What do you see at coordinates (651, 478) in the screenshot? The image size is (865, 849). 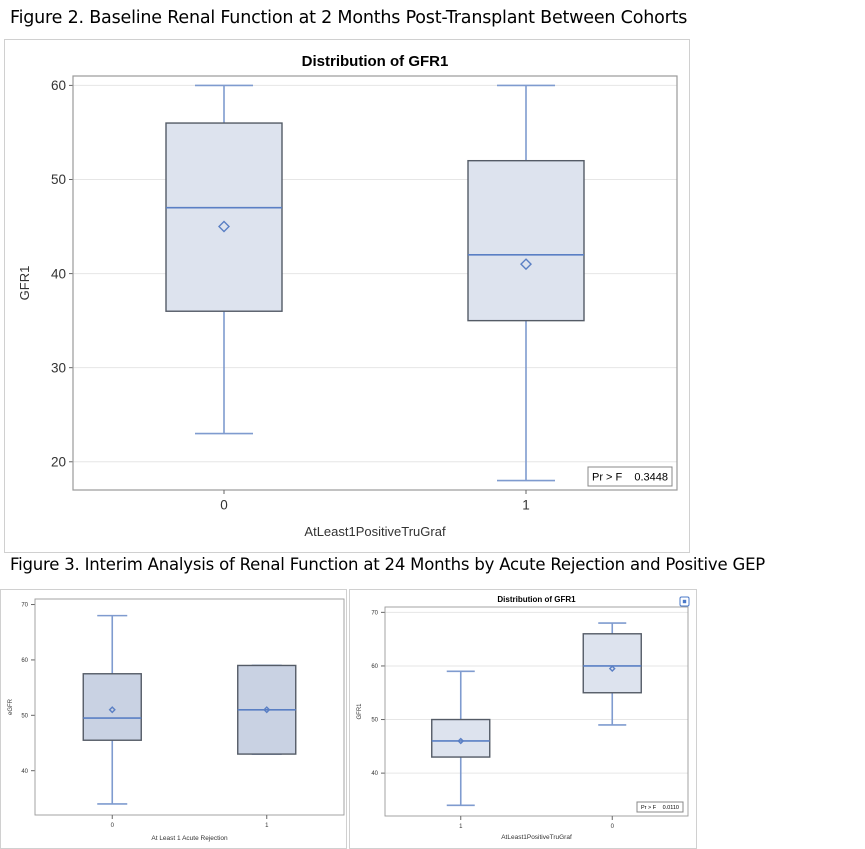 I see `stat-annotation-value: 0.3448` at bounding box center [651, 478].